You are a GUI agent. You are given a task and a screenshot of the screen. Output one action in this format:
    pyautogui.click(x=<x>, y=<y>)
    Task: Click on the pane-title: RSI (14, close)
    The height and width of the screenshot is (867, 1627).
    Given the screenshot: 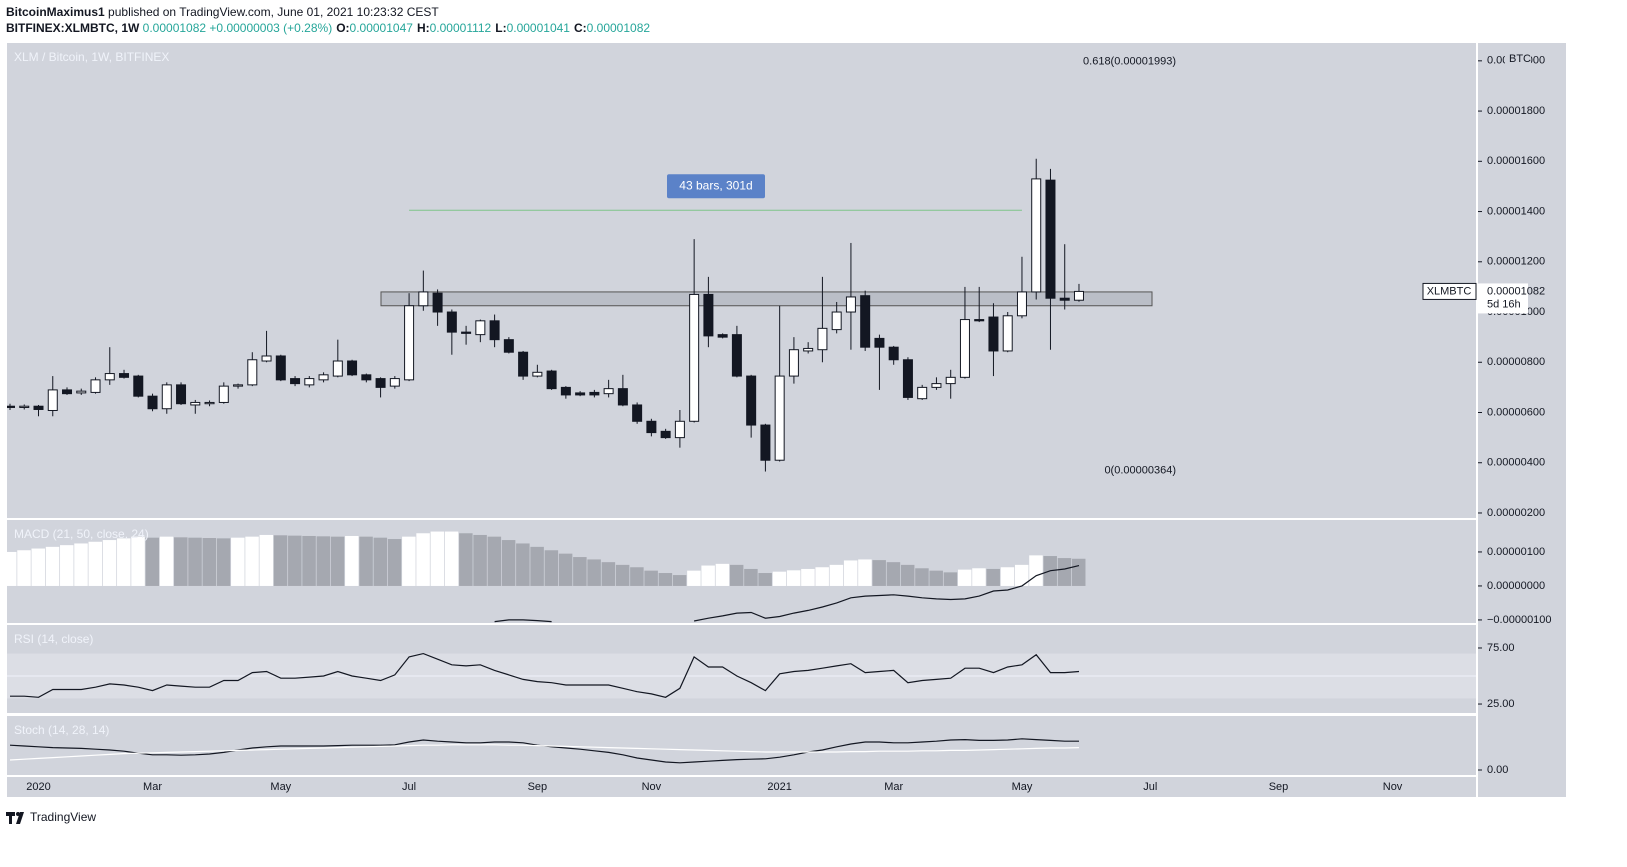 What is the action you would take?
    pyautogui.click(x=53, y=639)
    